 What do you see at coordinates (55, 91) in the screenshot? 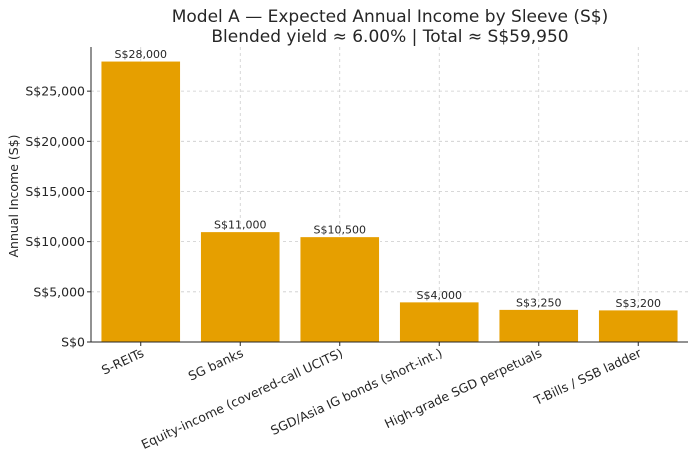
I see `y-tick-label: S$25,000` at bounding box center [55, 91].